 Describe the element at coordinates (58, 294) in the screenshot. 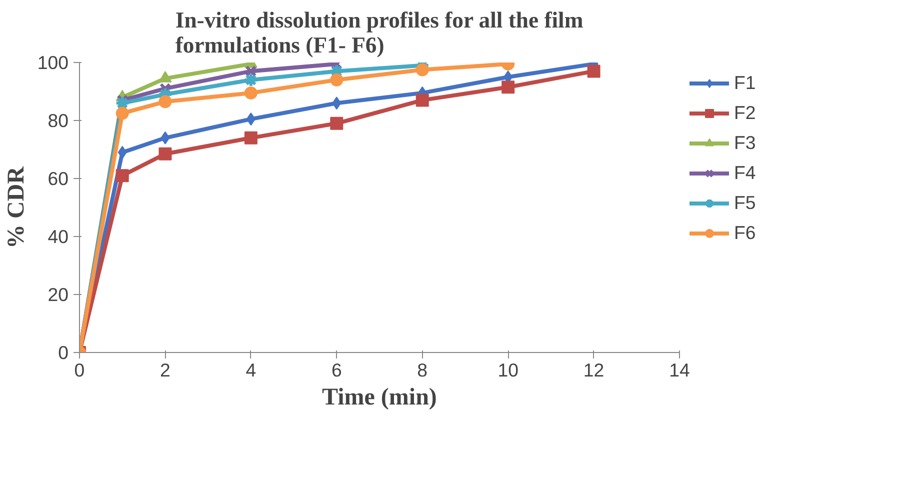

I see `y-tick-label: 20` at that location.